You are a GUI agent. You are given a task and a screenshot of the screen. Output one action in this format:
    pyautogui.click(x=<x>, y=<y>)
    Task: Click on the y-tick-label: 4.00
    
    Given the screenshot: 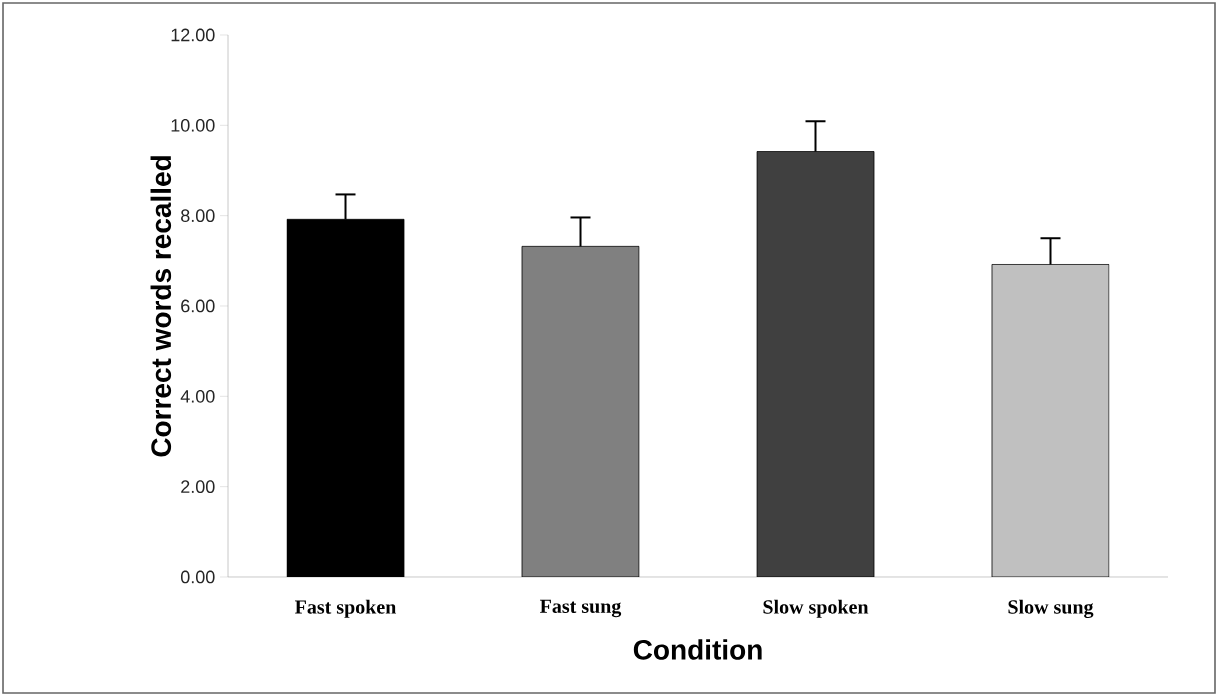 What is the action you would take?
    pyautogui.click(x=197, y=396)
    